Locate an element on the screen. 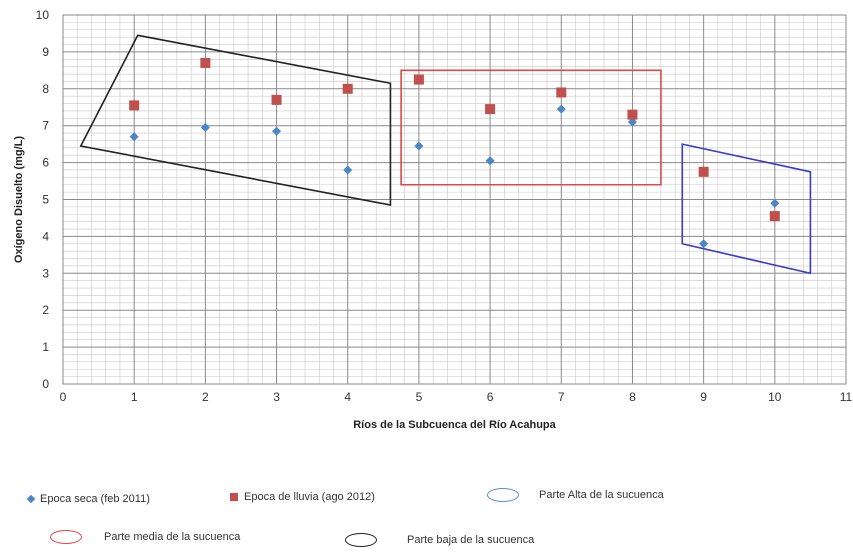 Image resolution: width=853 pixels, height=554 pixels. x-tick-label: 1 is located at coordinates (134, 397).